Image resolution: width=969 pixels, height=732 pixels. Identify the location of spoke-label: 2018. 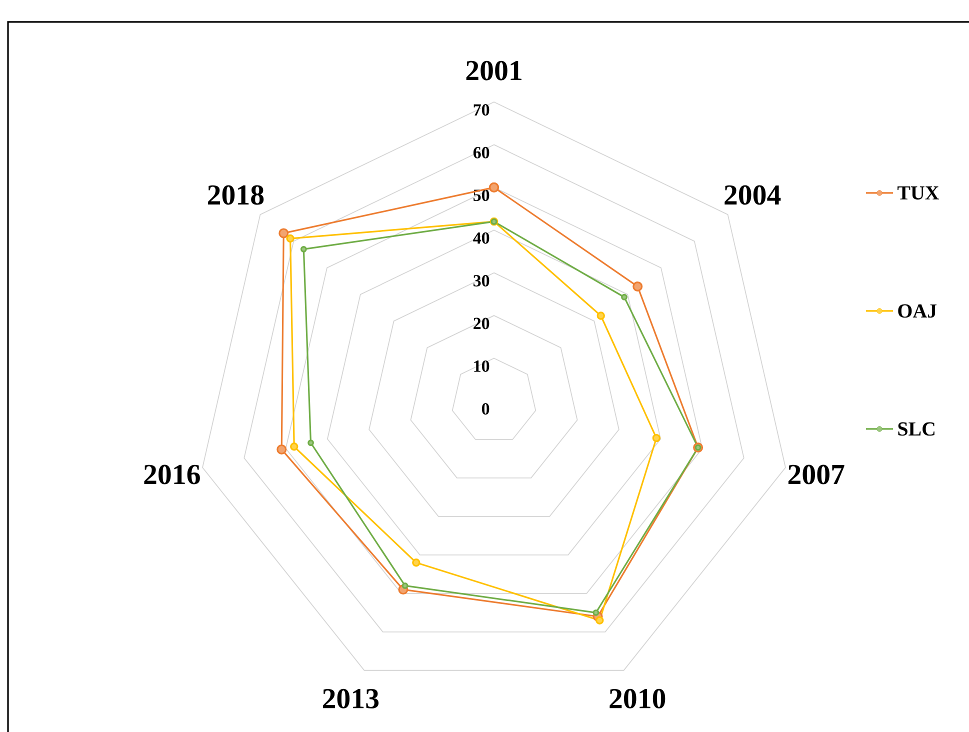
(236, 195).